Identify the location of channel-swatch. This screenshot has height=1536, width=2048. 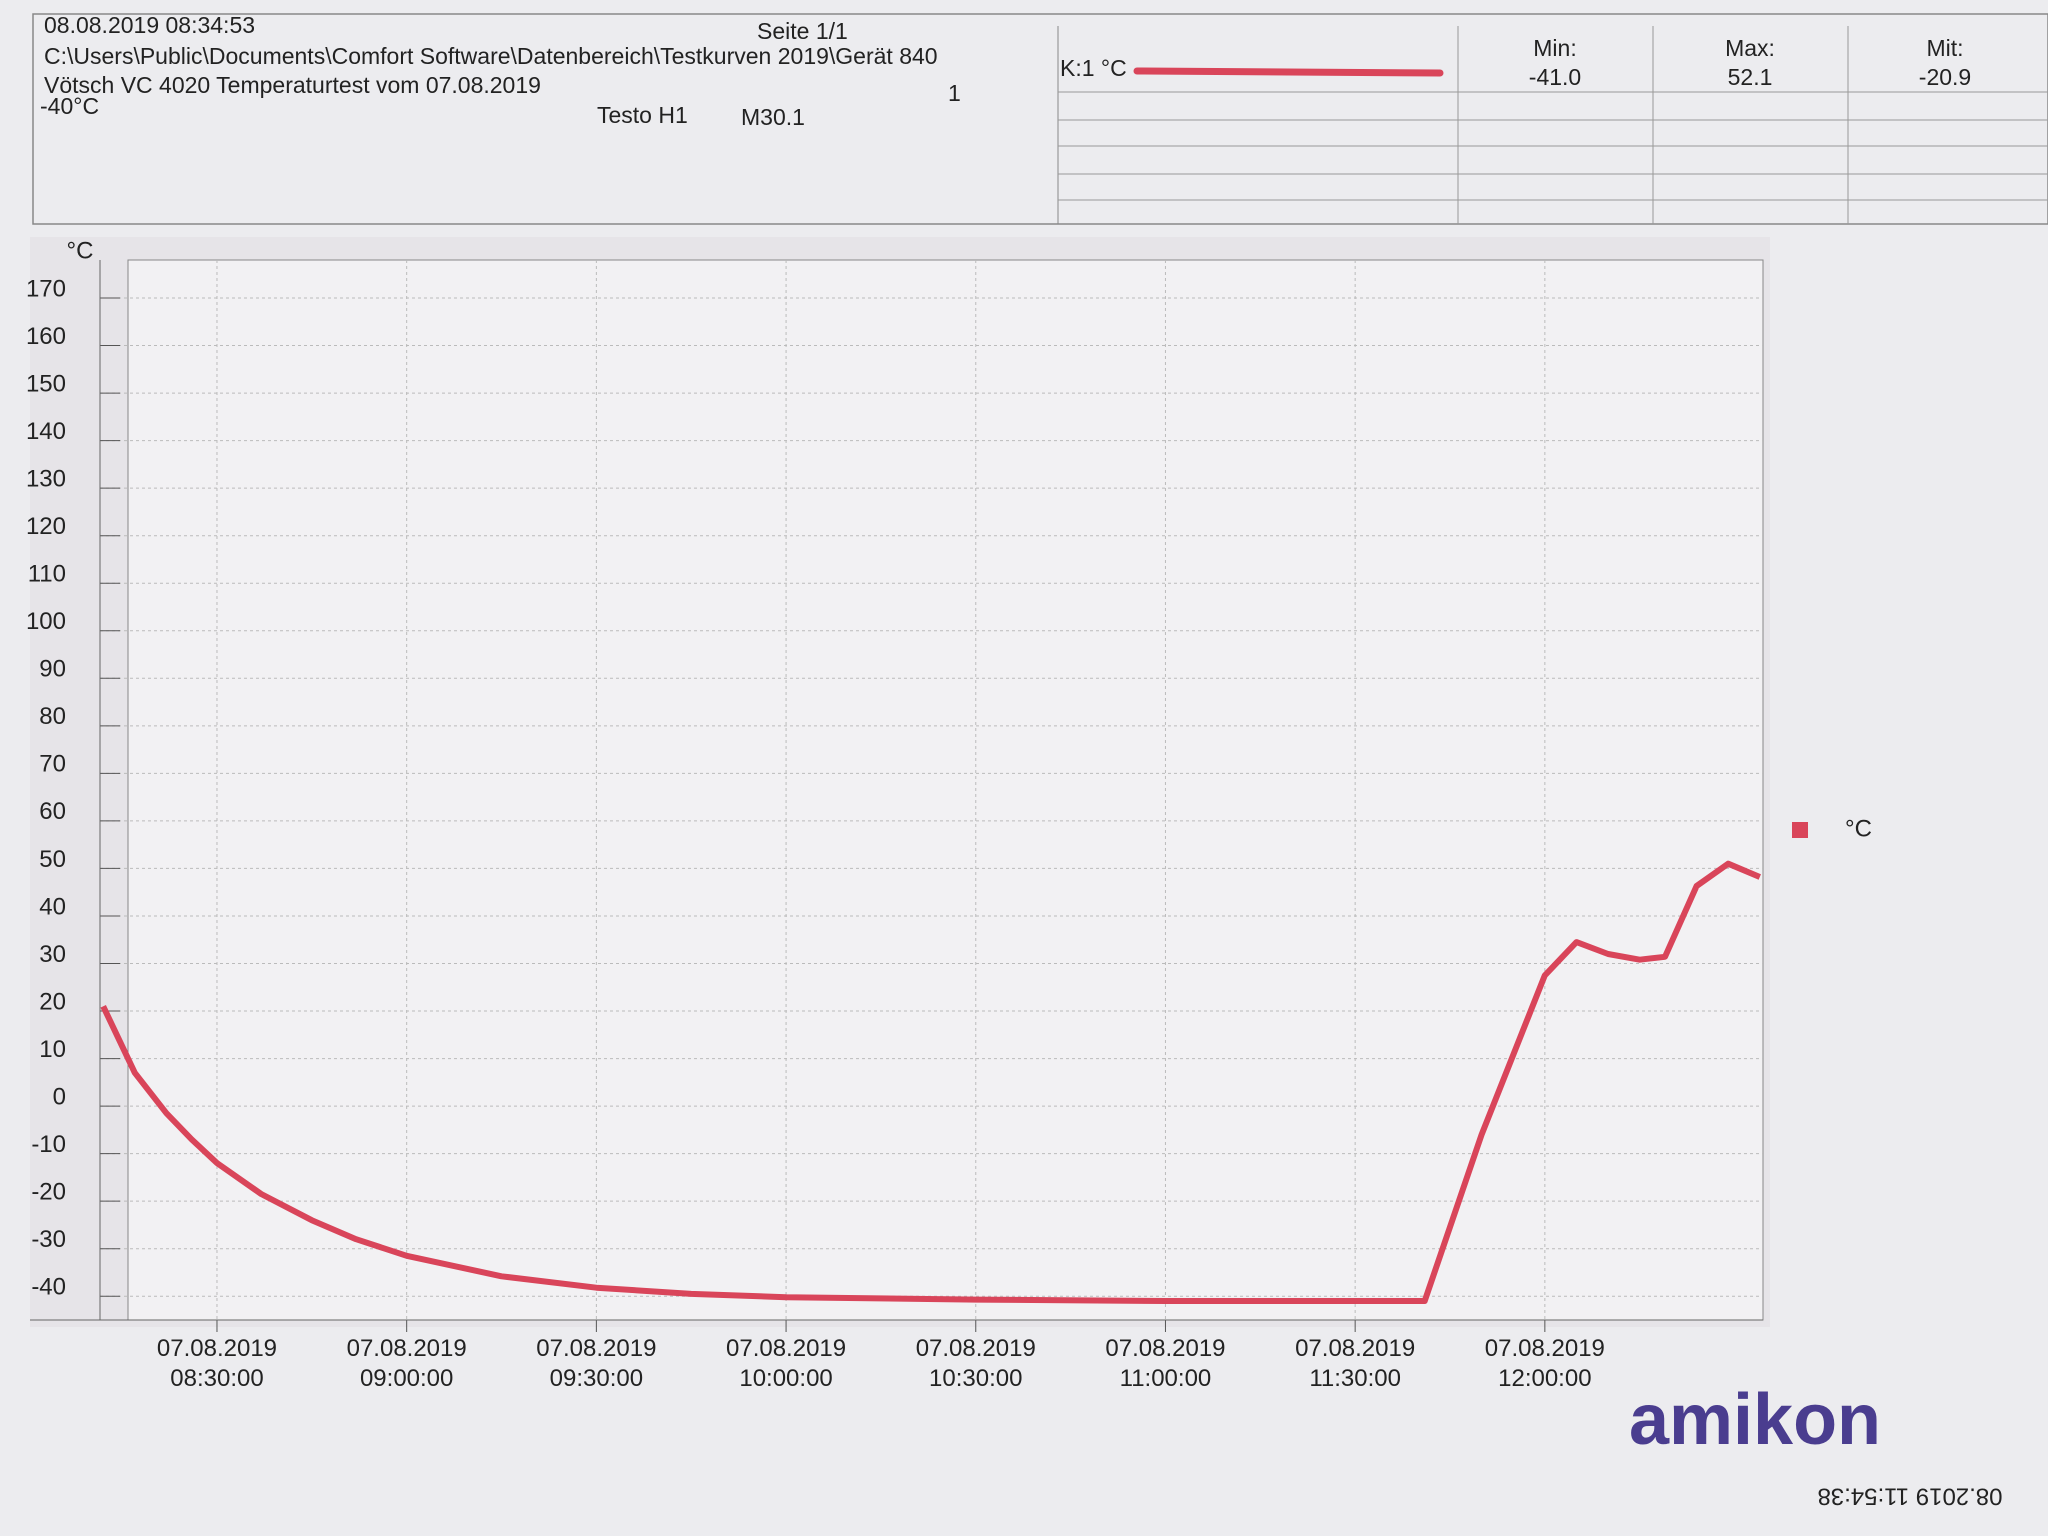
(1288, 72).